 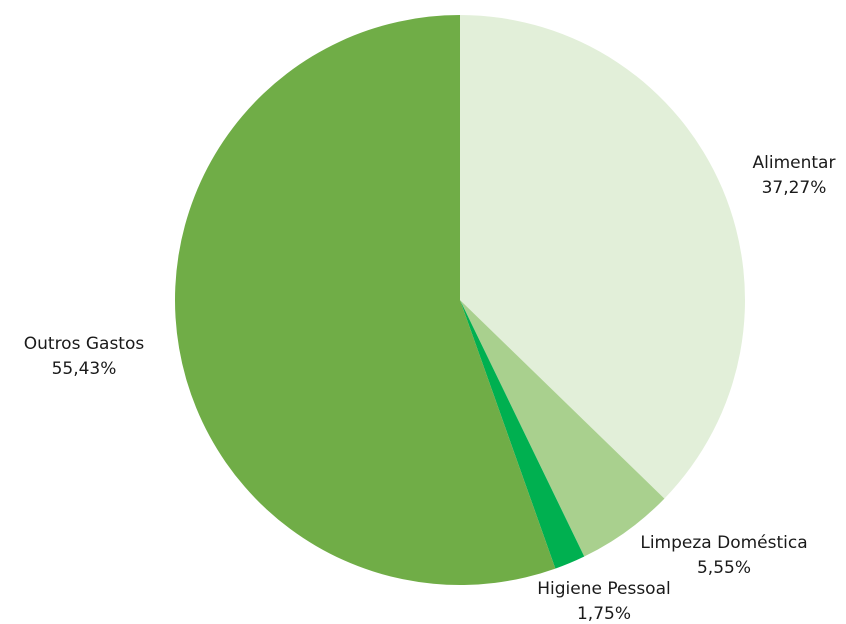 I want to click on slice-value-limpeza-domestica: 5,55%, so click(x=724, y=568).